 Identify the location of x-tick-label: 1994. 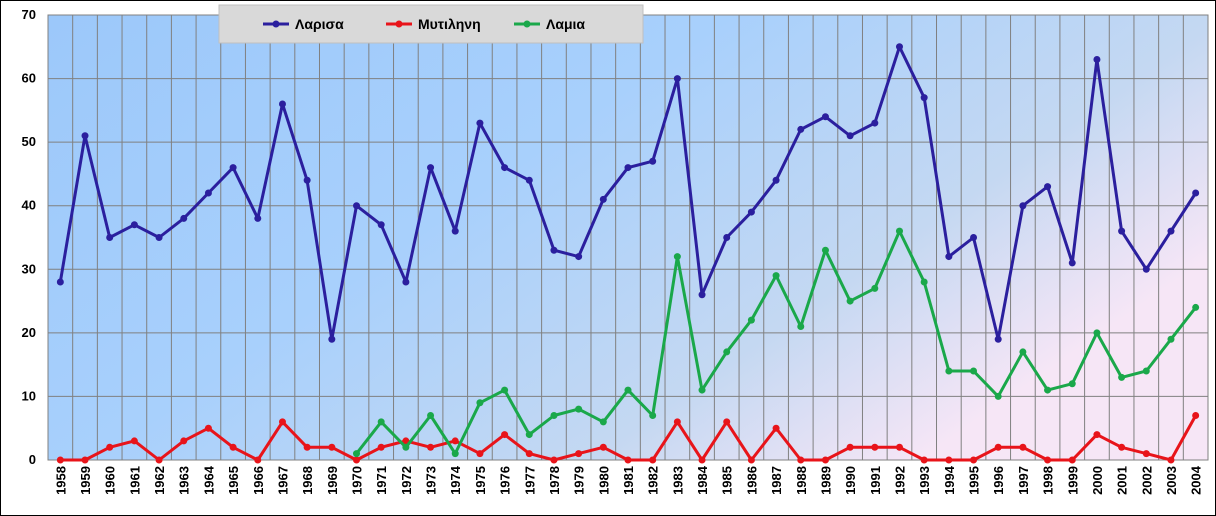
(949, 480).